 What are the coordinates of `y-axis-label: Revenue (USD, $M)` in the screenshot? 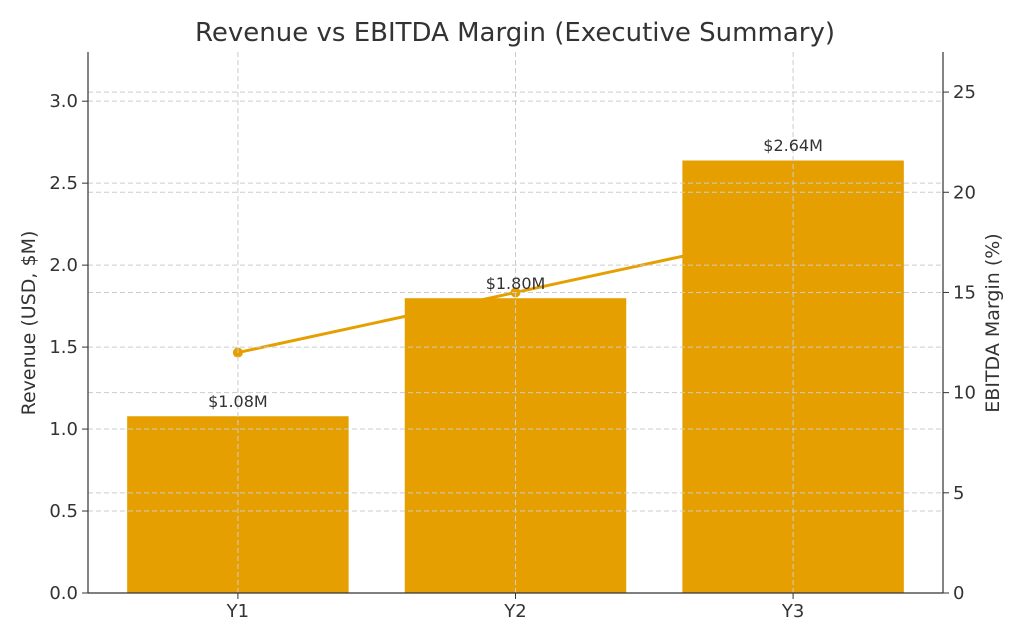 It's located at (29, 323).